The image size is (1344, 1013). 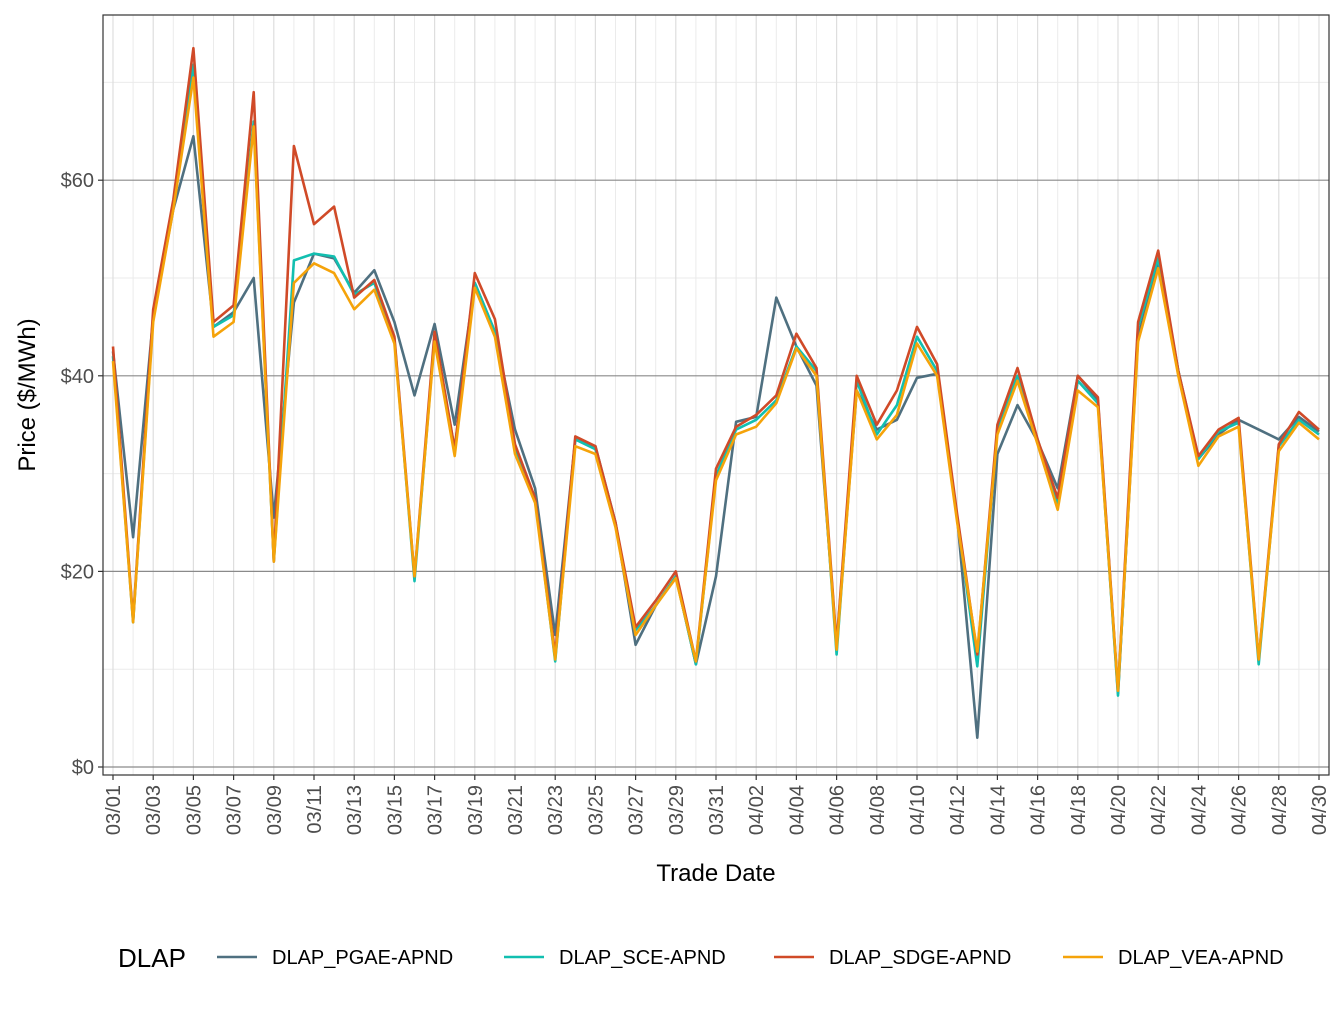 I want to click on x-tick-label: 04/06, so click(x=838, y=810).